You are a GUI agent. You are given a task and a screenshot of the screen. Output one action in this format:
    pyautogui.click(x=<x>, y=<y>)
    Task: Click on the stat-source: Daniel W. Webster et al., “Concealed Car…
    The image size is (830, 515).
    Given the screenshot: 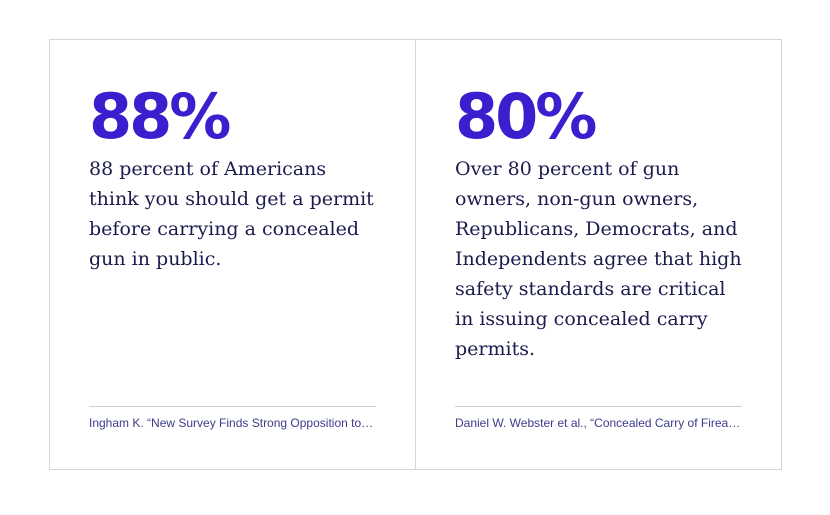 What is the action you would take?
    pyautogui.click(x=598, y=423)
    